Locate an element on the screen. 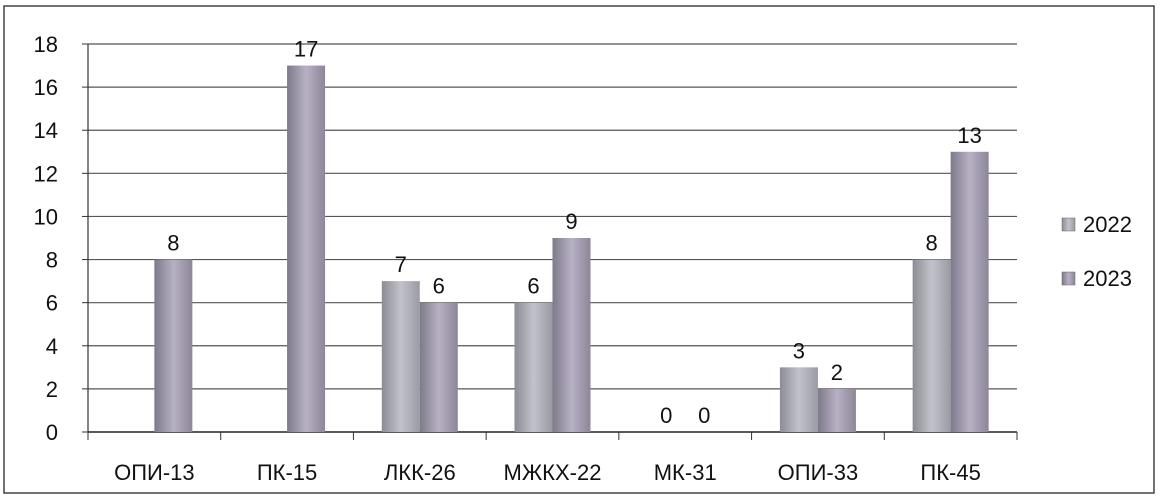  data-label: 2 is located at coordinates (837, 372).